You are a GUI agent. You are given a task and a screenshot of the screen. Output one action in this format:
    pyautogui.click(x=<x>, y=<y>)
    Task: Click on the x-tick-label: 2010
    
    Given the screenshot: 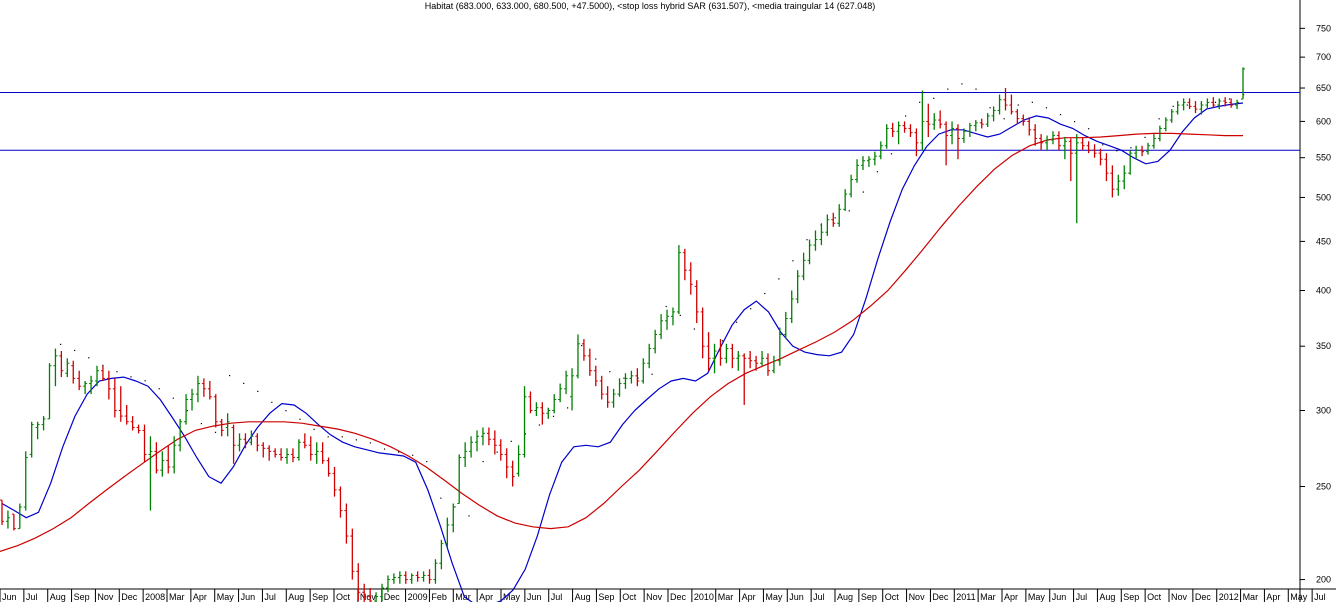 What is the action you would take?
    pyautogui.click(x=704, y=597)
    